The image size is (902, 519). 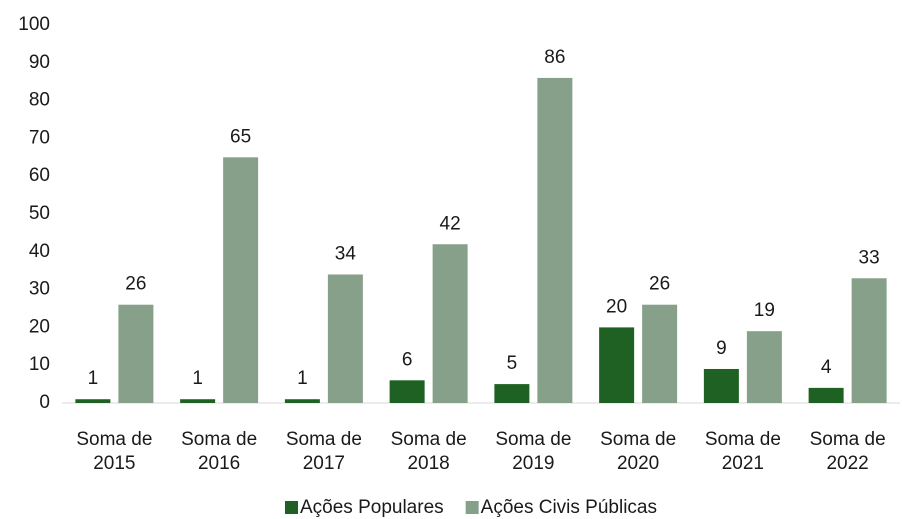 What do you see at coordinates (826, 367) in the screenshot?
I see `data-label: 4` at bounding box center [826, 367].